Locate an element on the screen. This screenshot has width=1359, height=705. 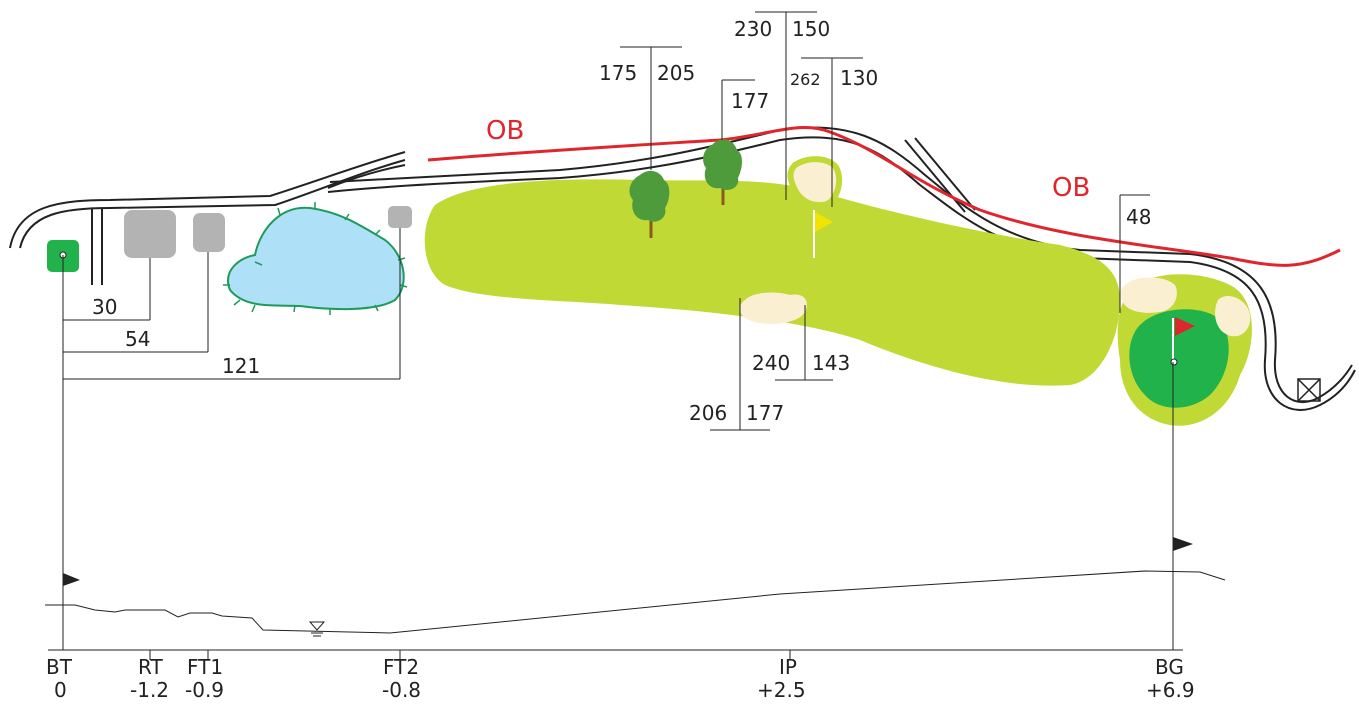
pond is located at coordinates (316, 258).